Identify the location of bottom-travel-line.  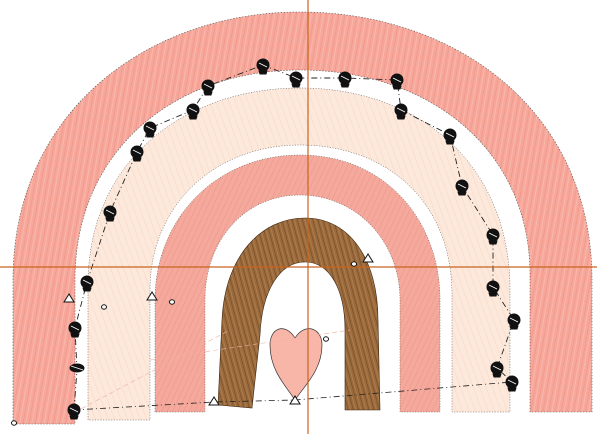
(293, 396).